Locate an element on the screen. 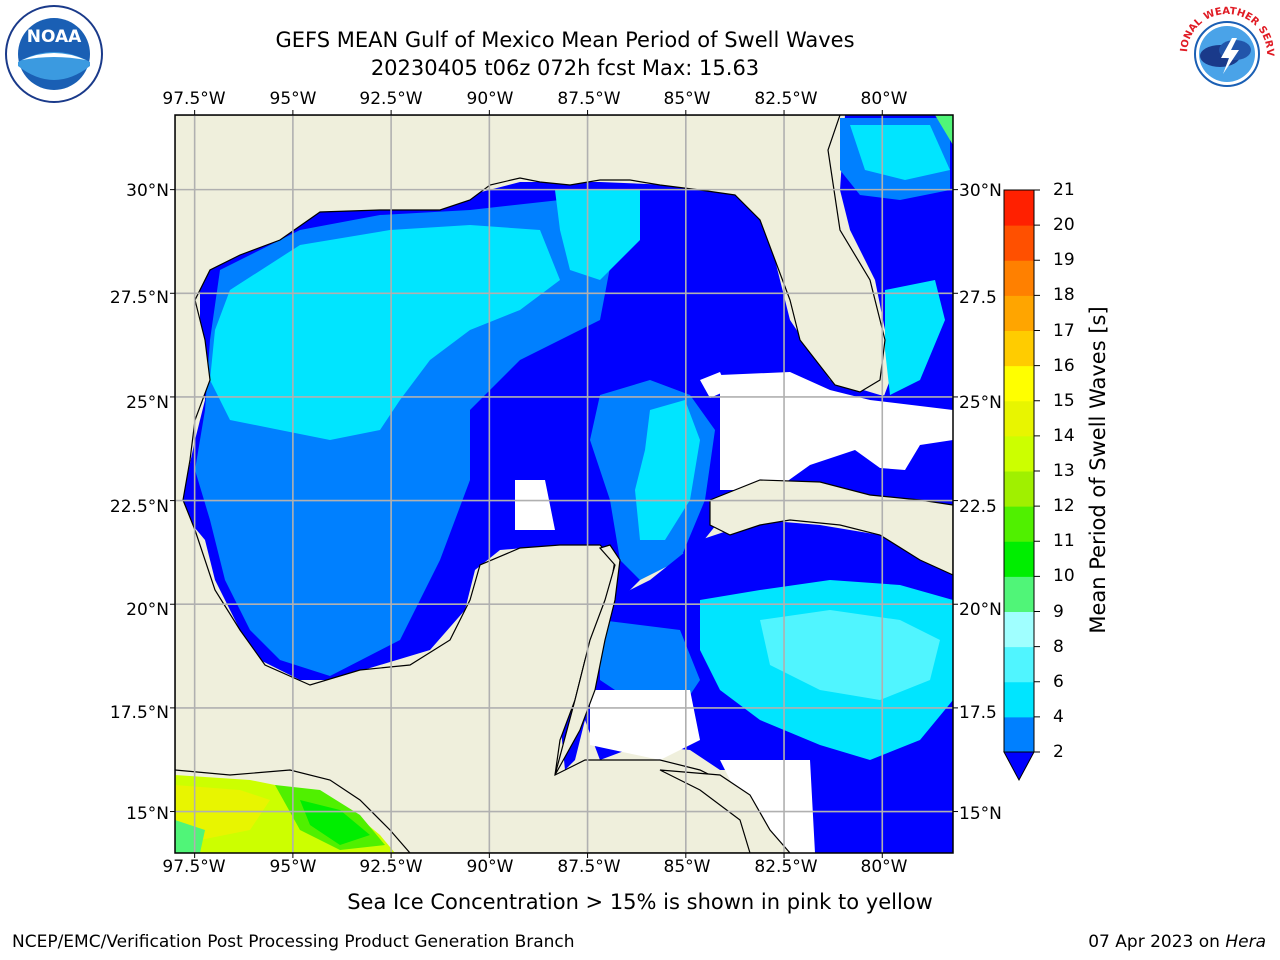  land-honduras is located at coordinates (725, 811).